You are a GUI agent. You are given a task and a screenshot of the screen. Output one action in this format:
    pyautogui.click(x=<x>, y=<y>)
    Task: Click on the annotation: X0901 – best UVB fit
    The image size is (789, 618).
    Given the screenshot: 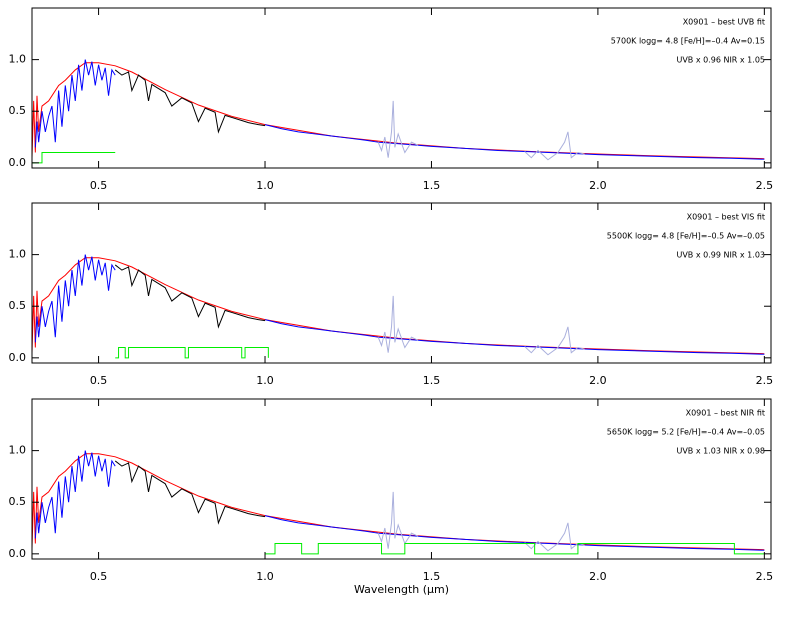 What is the action you would take?
    pyautogui.click(x=724, y=22)
    